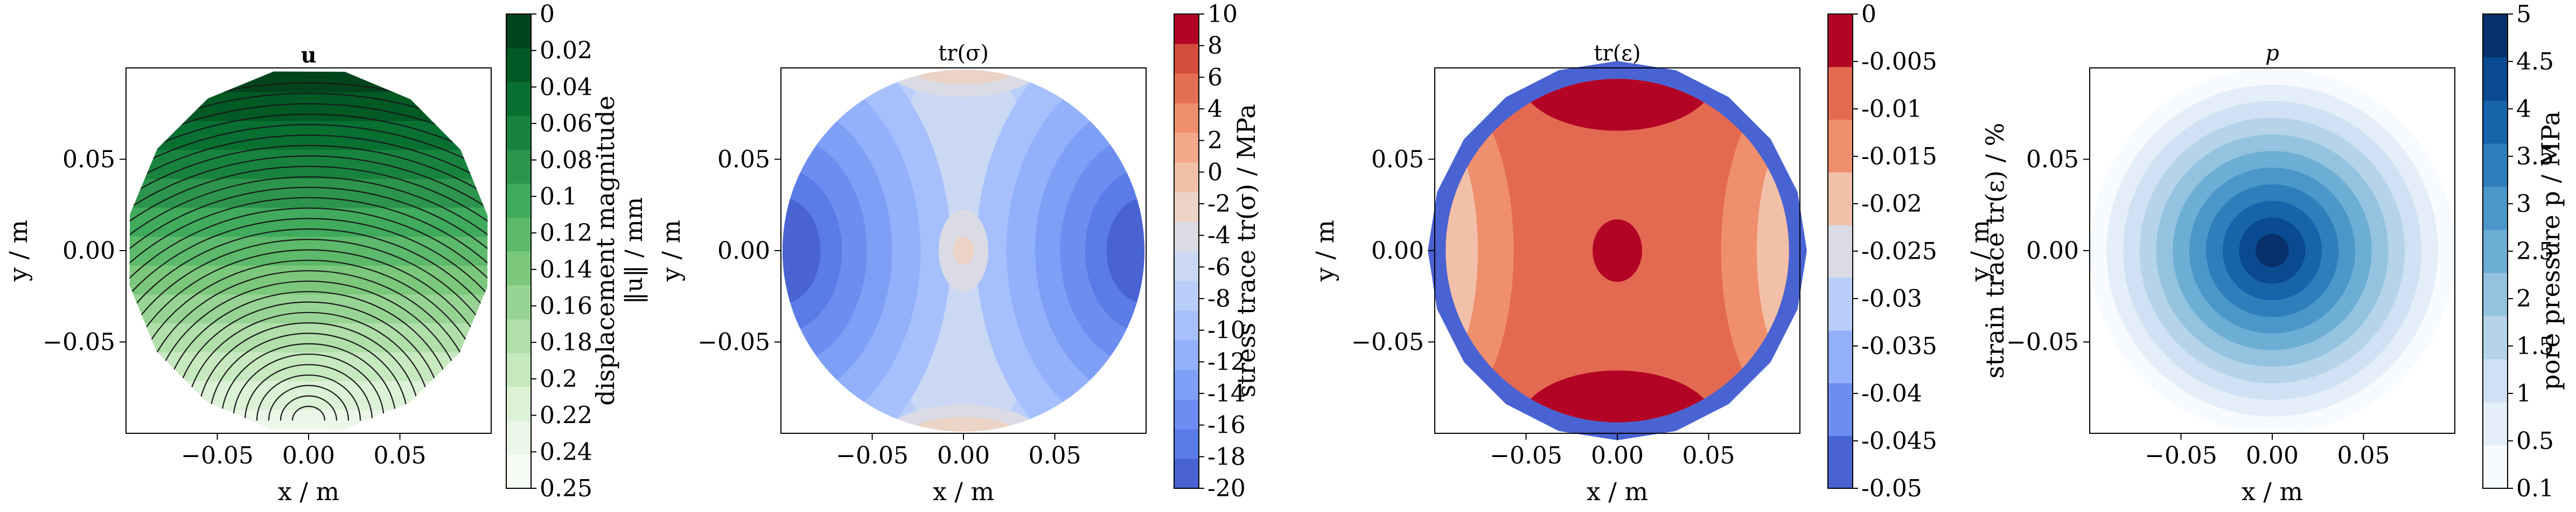 This screenshot has width=2576, height=512. What do you see at coordinates (1246, 251) in the screenshot?
I see `colorbar-label: stress trace tr(σ) / MPa` at bounding box center [1246, 251].